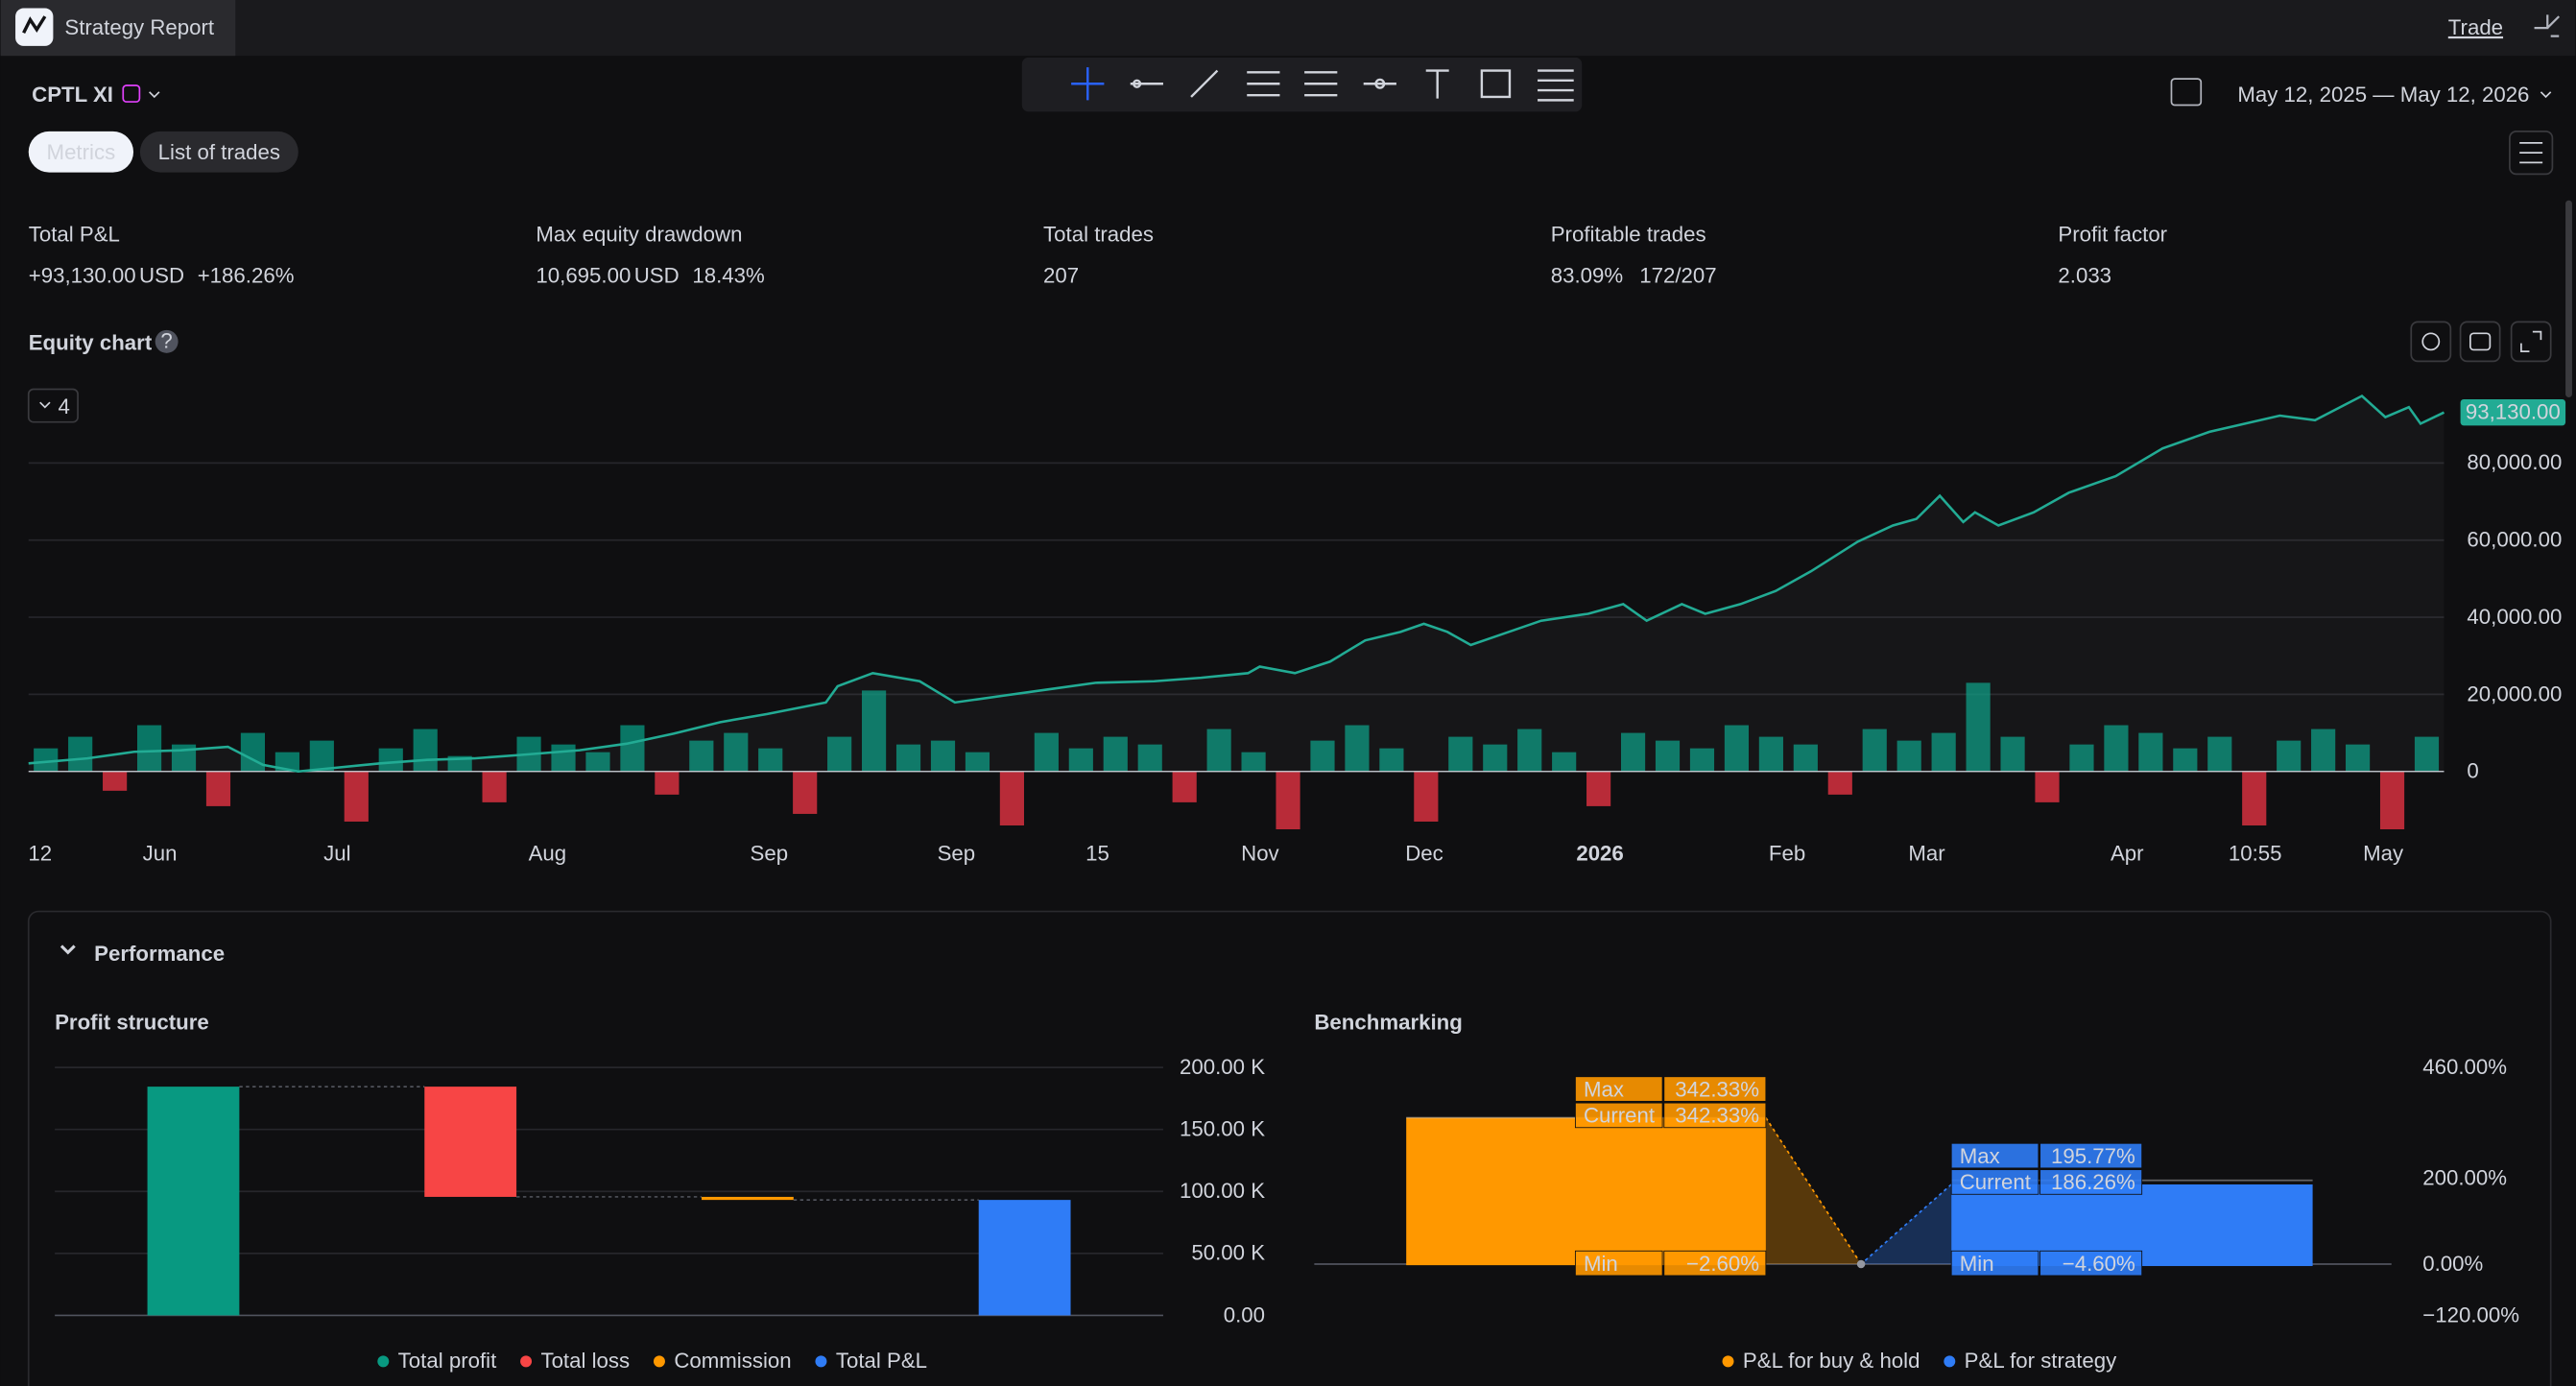 Image resolution: width=2576 pixels, height=1386 pixels. What do you see at coordinates (2186, 92) in the screenshot?
I see `calendar-icon` at bounding box center [2186, 92].